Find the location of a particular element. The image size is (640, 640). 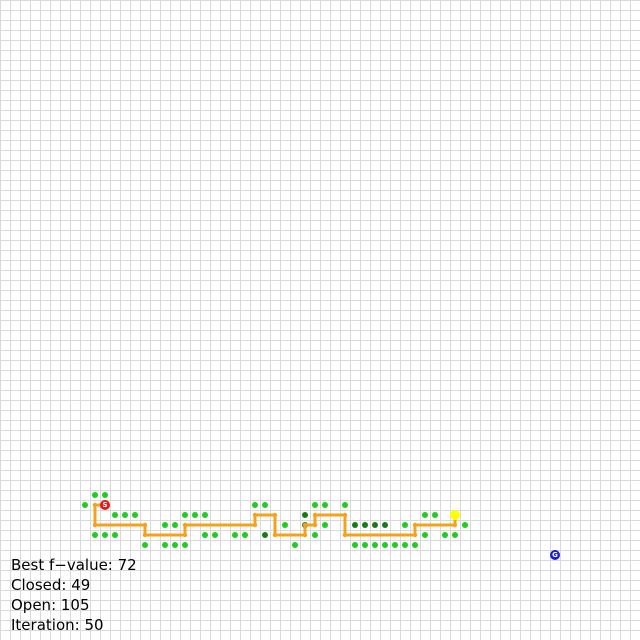

best-f-value: Best f−value: 72 is located at coordinates (74, 565).